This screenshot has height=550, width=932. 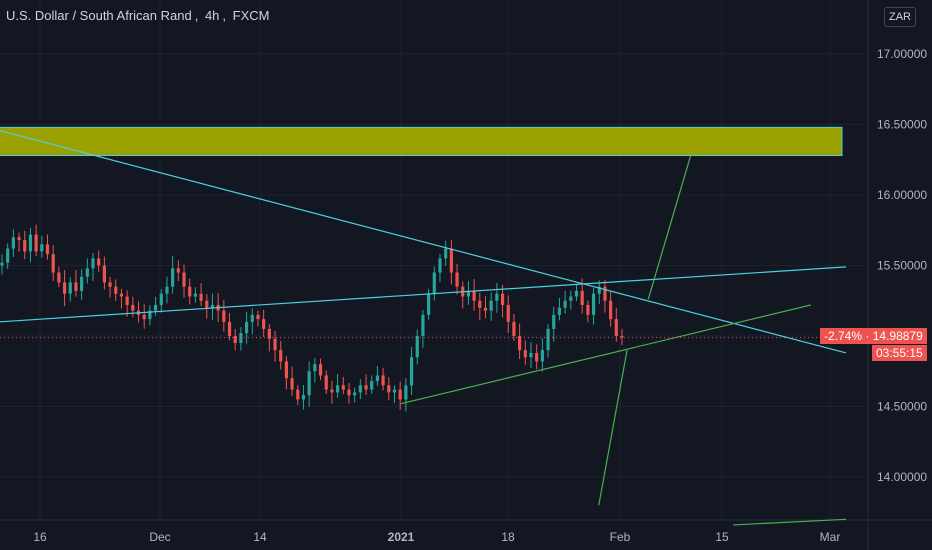 I want to click on currency-button: ZAR, so click(x=900, y=17).